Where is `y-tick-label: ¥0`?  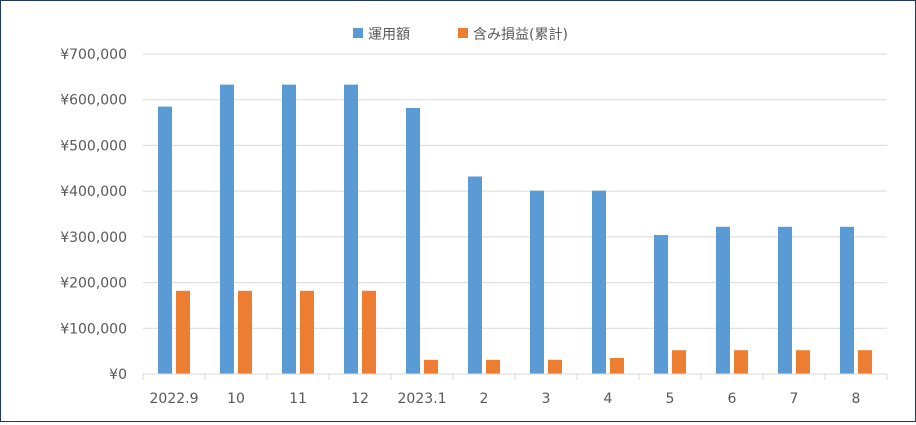
y-tick-label: ¥0 is located at coordinates (118, 375).